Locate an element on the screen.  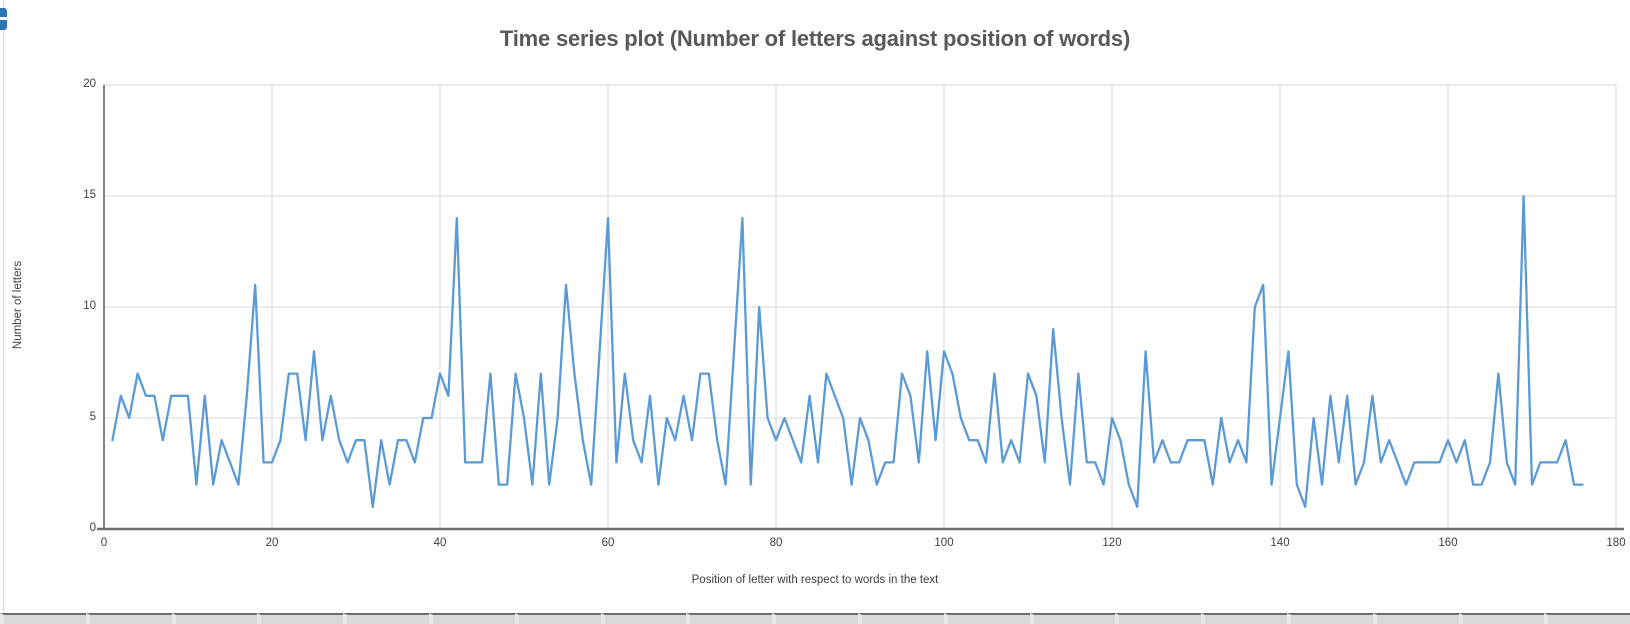
y-tick-label: 15 is located at coordinates (89, 195).